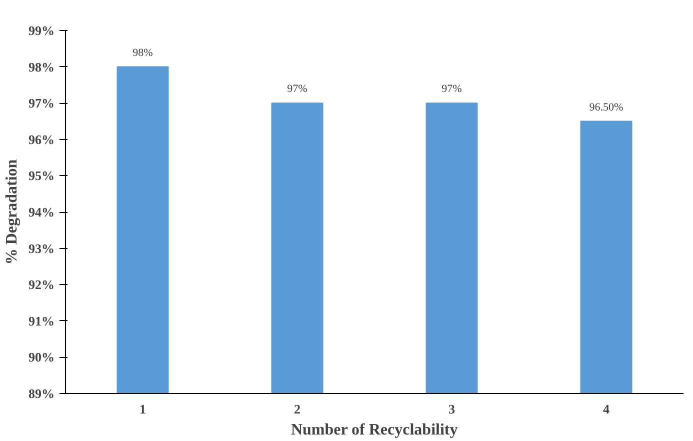  I want to click on x-tick-label: 3, so click(452, 409).